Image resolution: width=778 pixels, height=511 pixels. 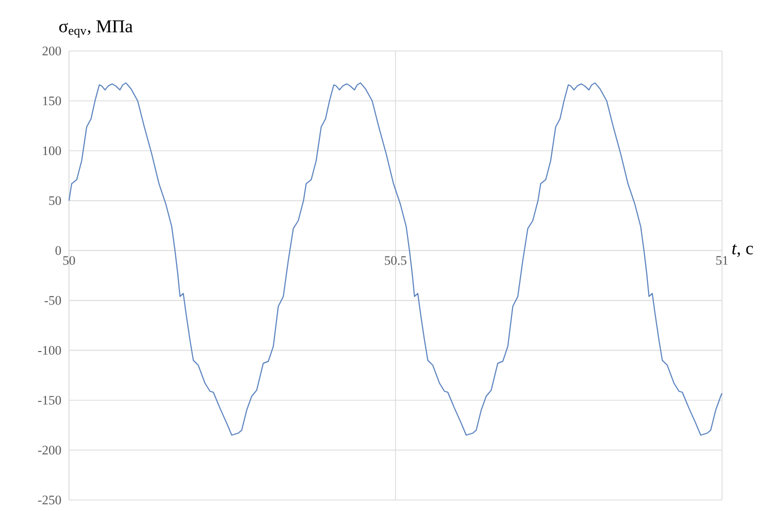 What do you see at coordinates (49, 400) in the screenshot?
I see `y-tick-label: -150` at bounding box center [49, 400].